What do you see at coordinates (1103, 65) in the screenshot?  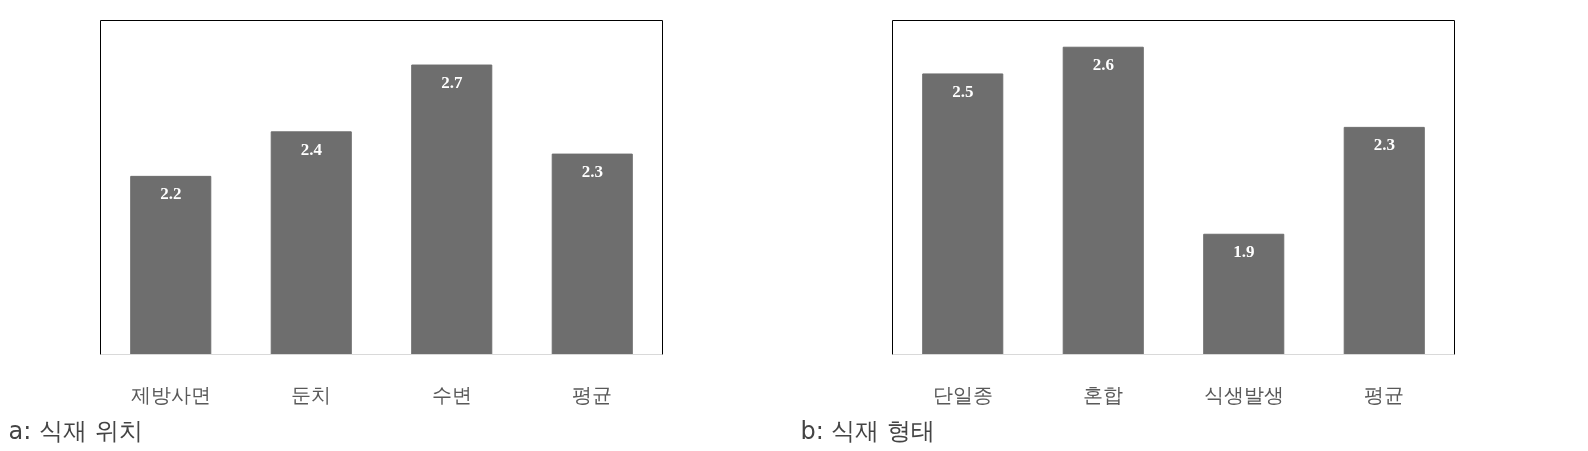 I see `data-label: 2.6` at bounding box center [1103, 65].